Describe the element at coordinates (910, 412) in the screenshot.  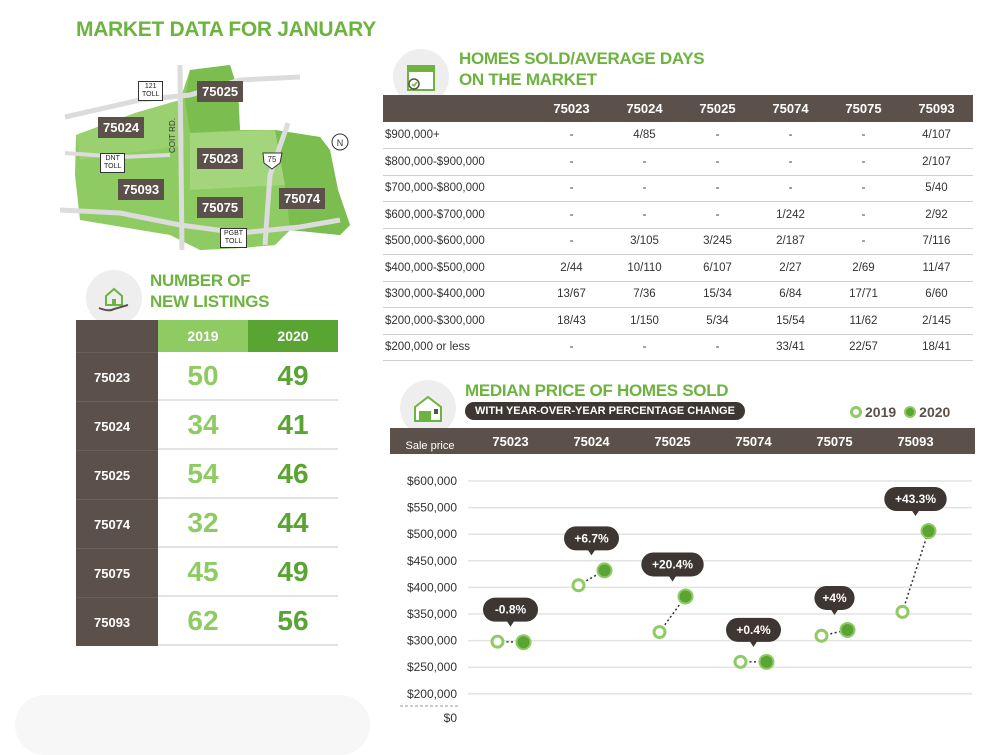
I see `legend-2020-marker` at that location.